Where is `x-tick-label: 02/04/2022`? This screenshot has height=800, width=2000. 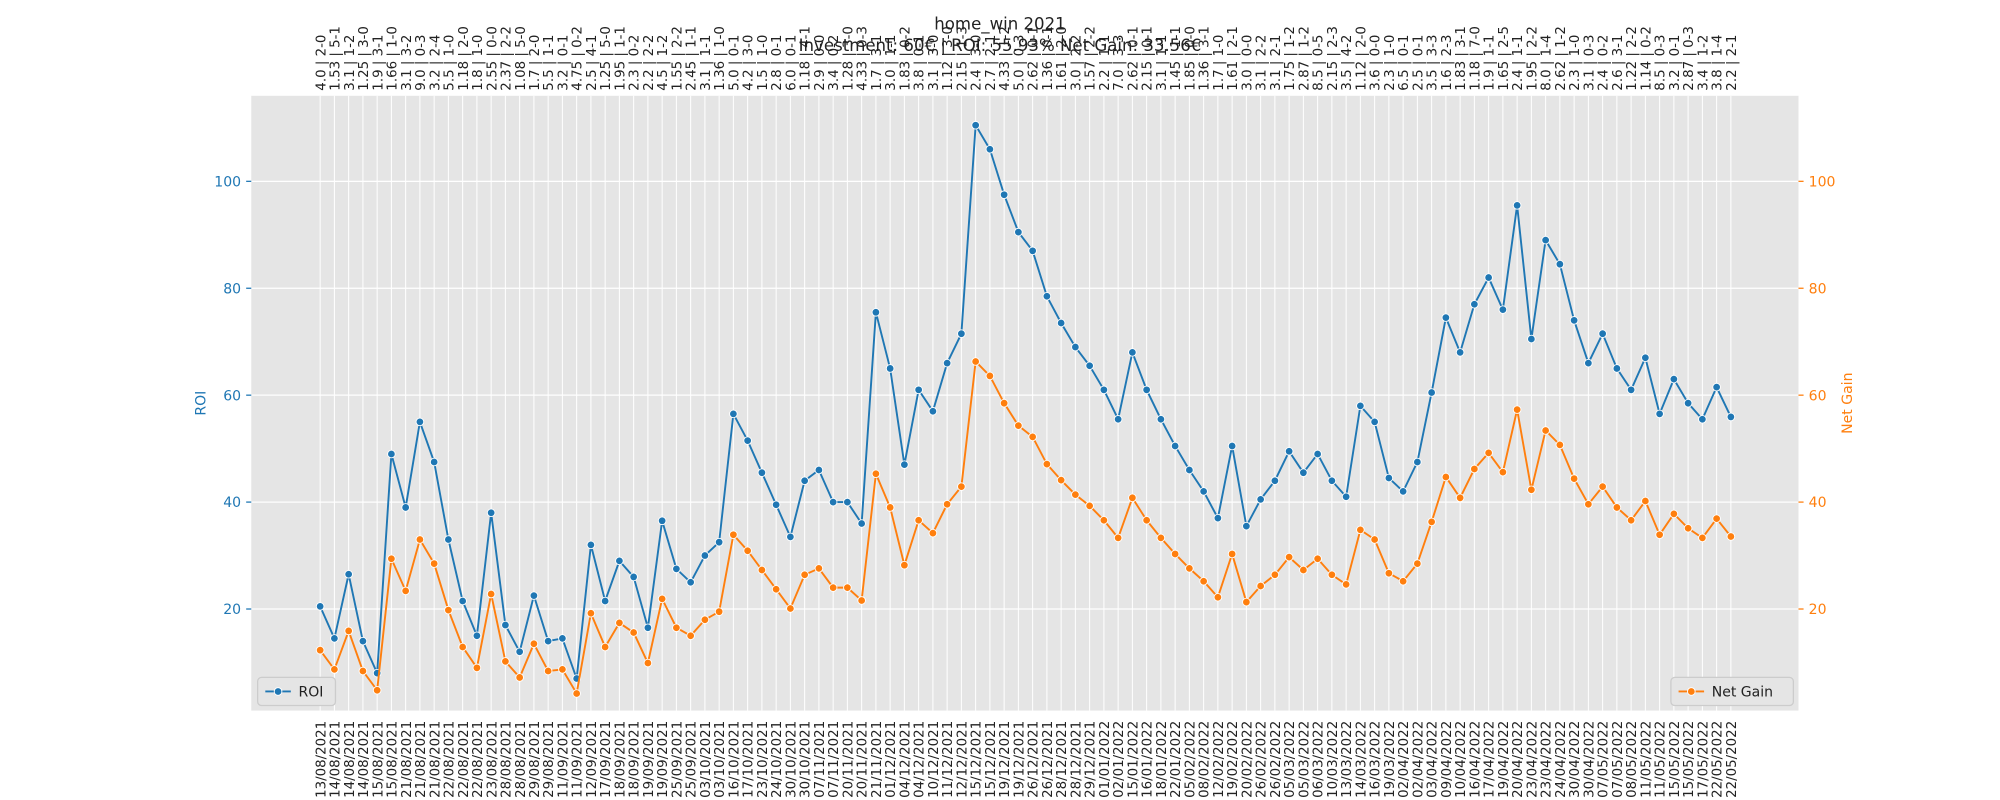
x-tick-label: 02/04/2022 is located at coordinates (1418, 759).